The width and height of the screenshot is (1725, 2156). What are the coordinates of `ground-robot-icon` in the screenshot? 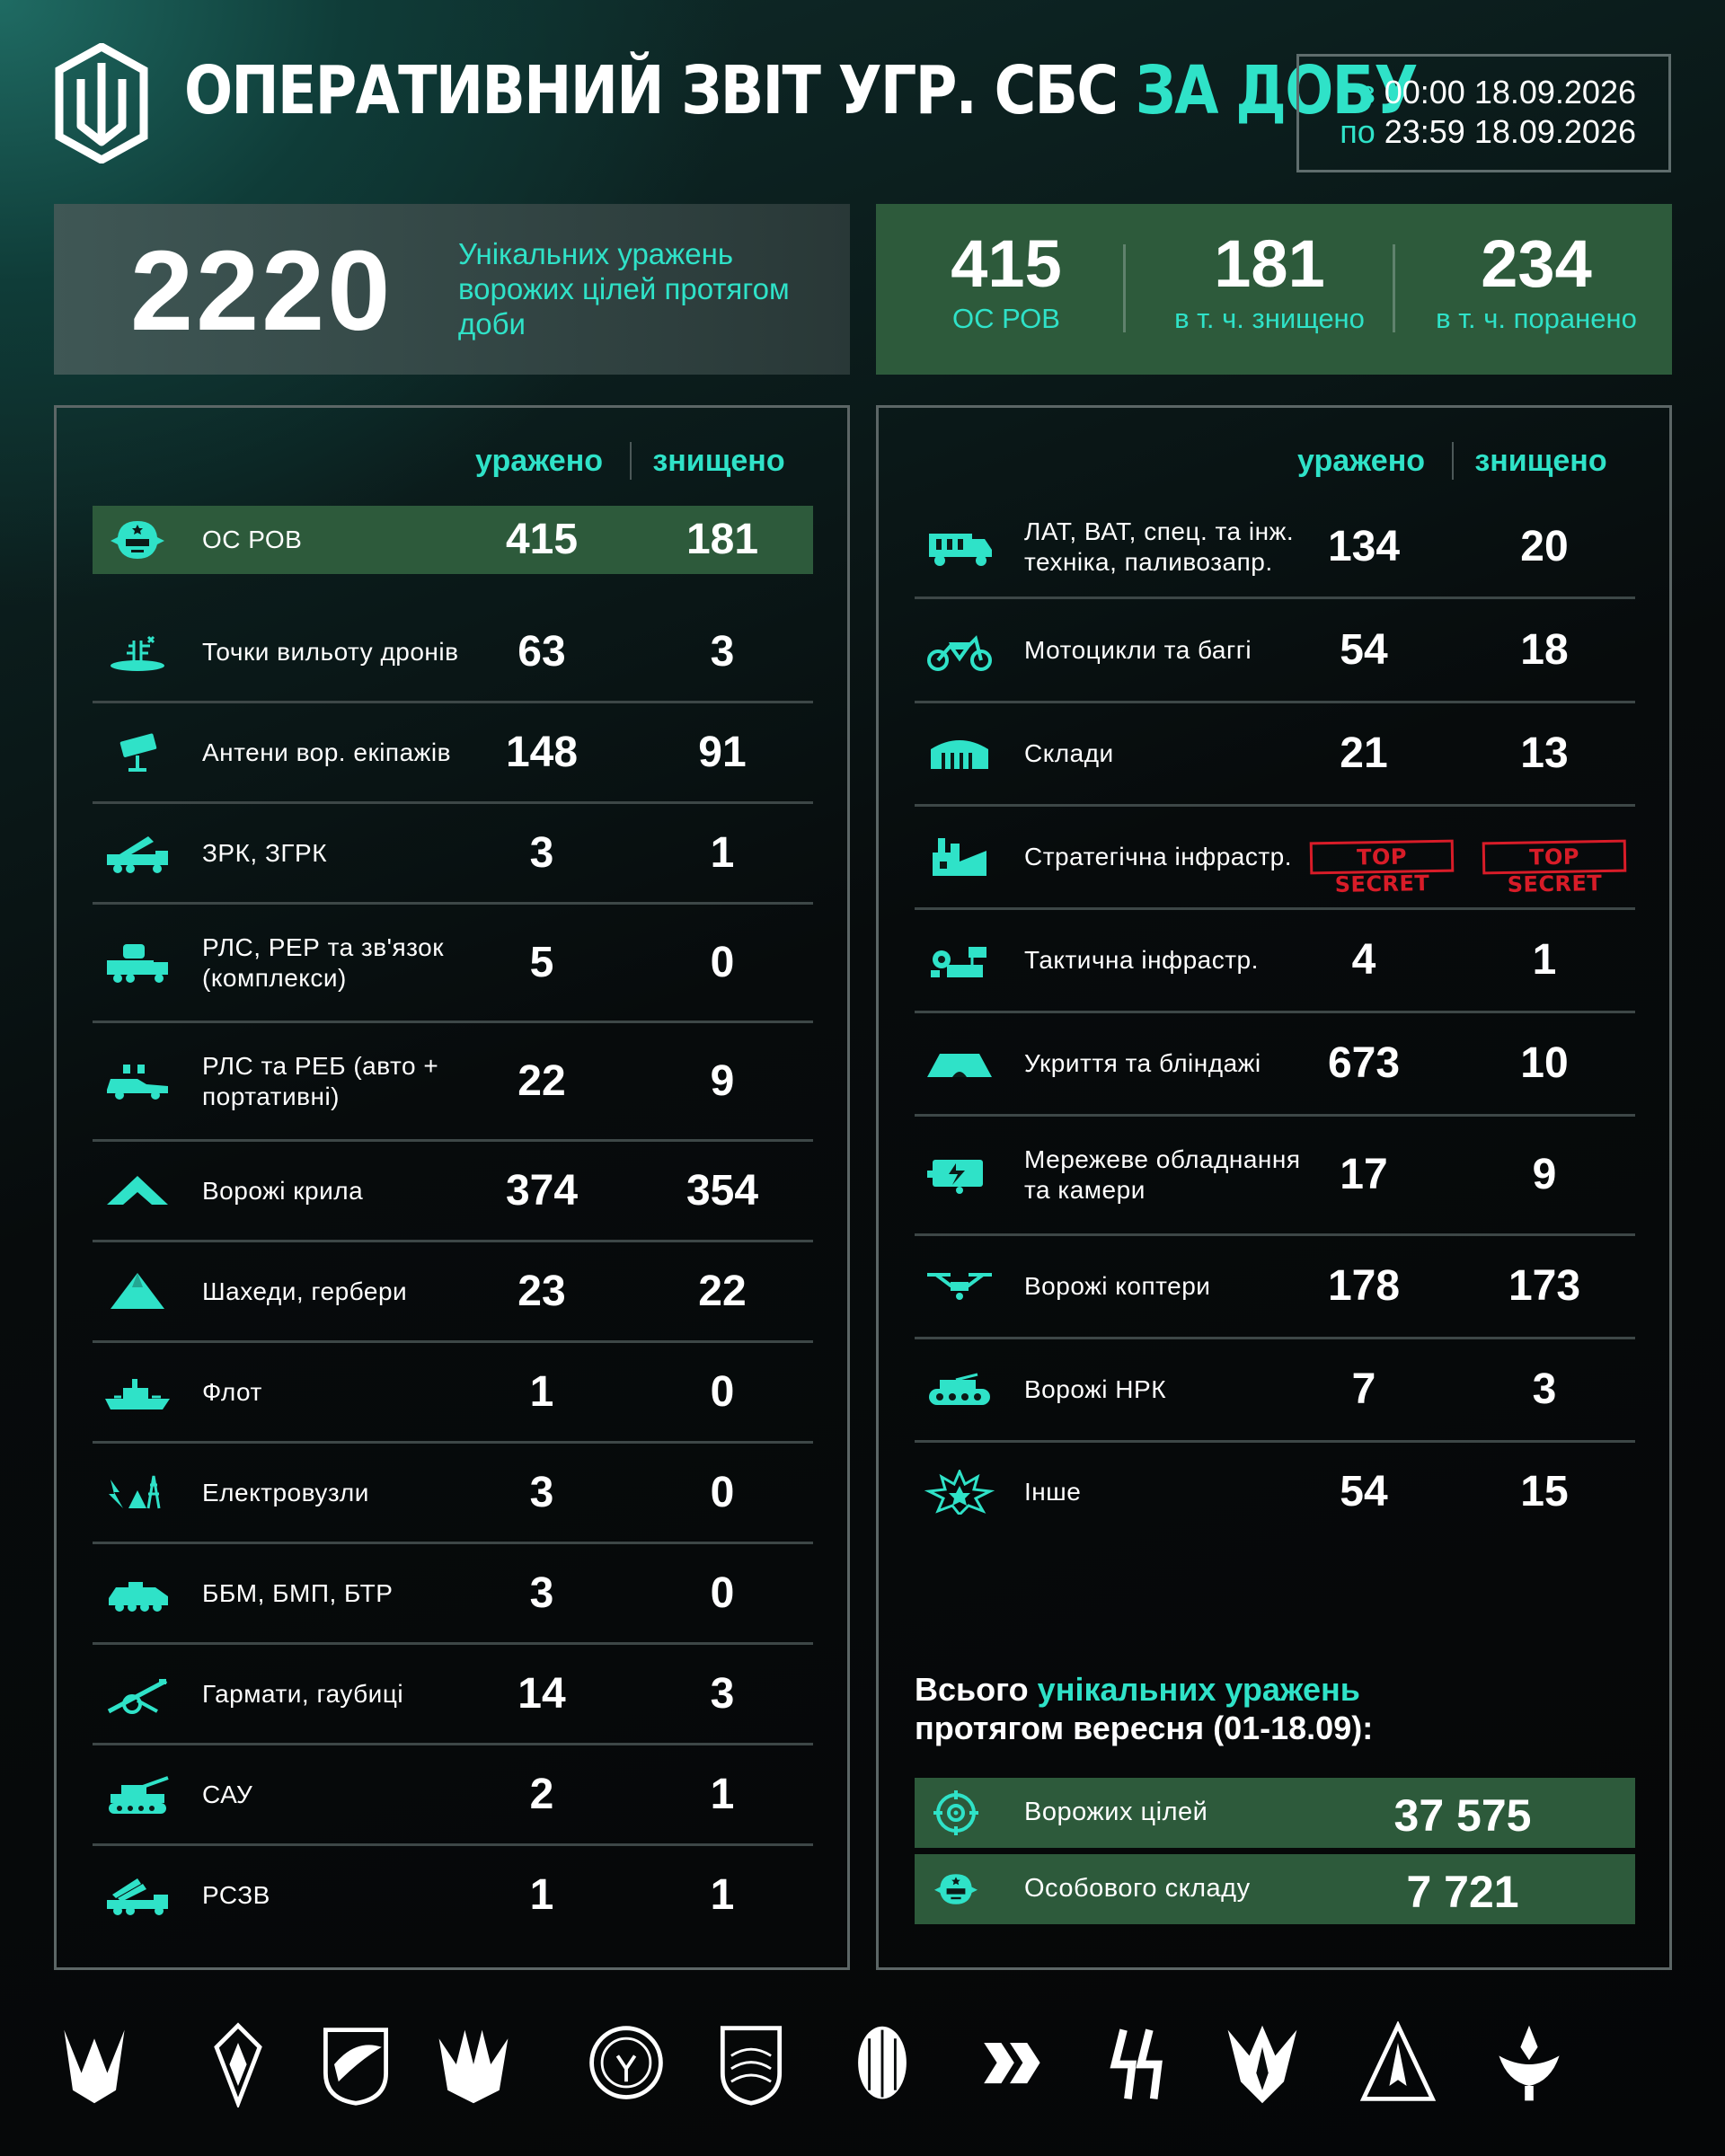 It's located at (959, 1389).